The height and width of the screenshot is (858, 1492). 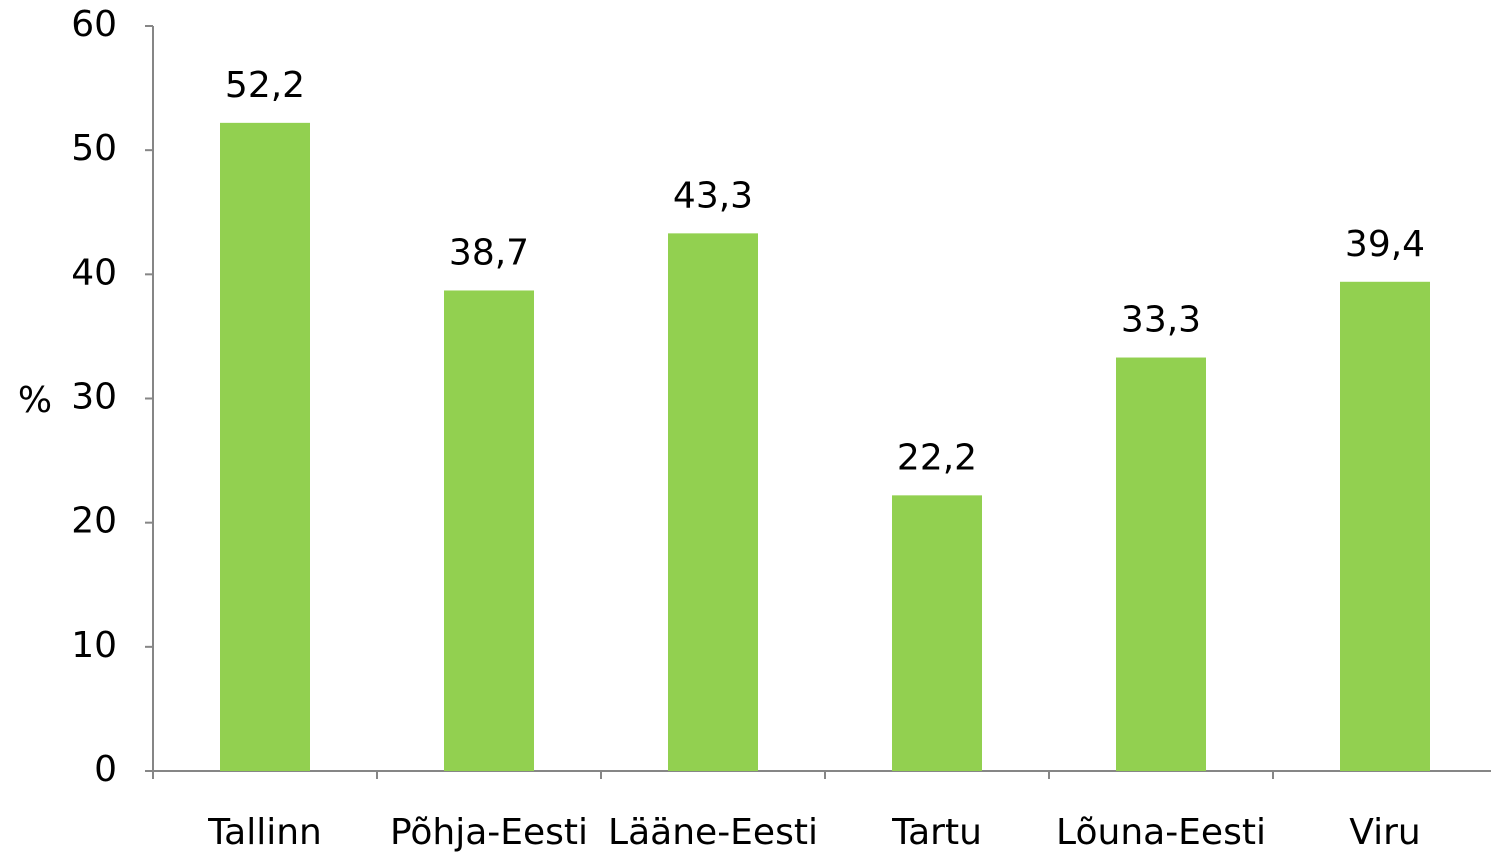 What do you see at coordinates (265, 85) in the screenshot?
I see `data-label: 52,2` at bounding box center [265, 85].